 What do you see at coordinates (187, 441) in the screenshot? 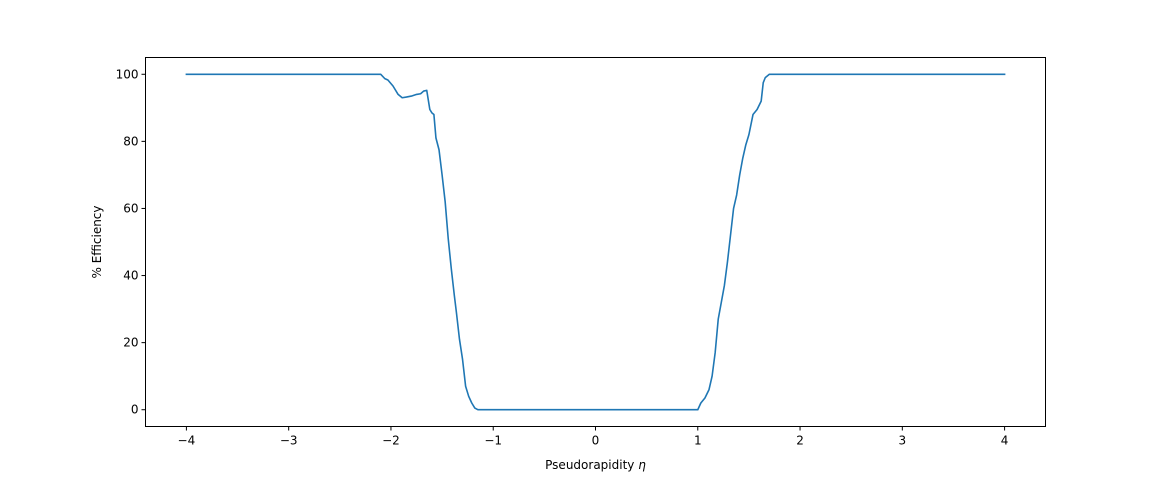
I see `x-tick-label: −4` at bounding box center [187, 441].